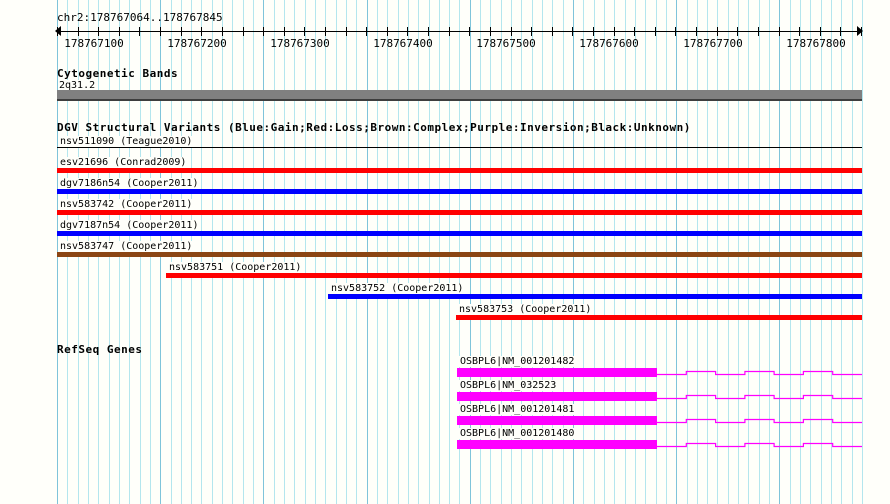  What do you see at coordinates (123, 162) in the screenshot?
I see `variant-label: esv21696 (Conrad2009)` at bounding box center [123, 162].